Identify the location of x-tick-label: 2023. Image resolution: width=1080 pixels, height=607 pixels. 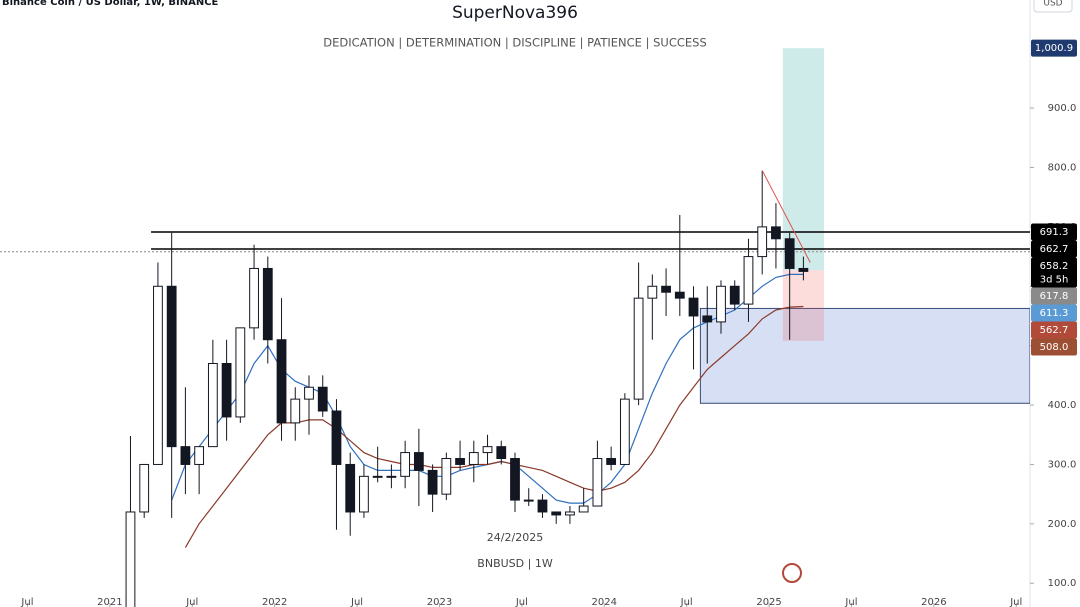
(439, 602).